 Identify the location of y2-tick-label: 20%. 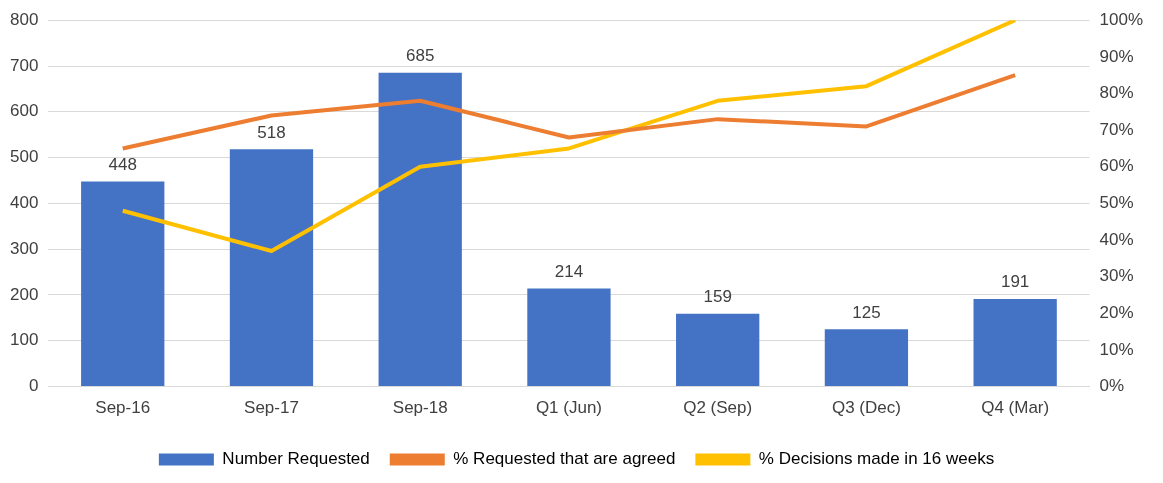
(1116, 313).